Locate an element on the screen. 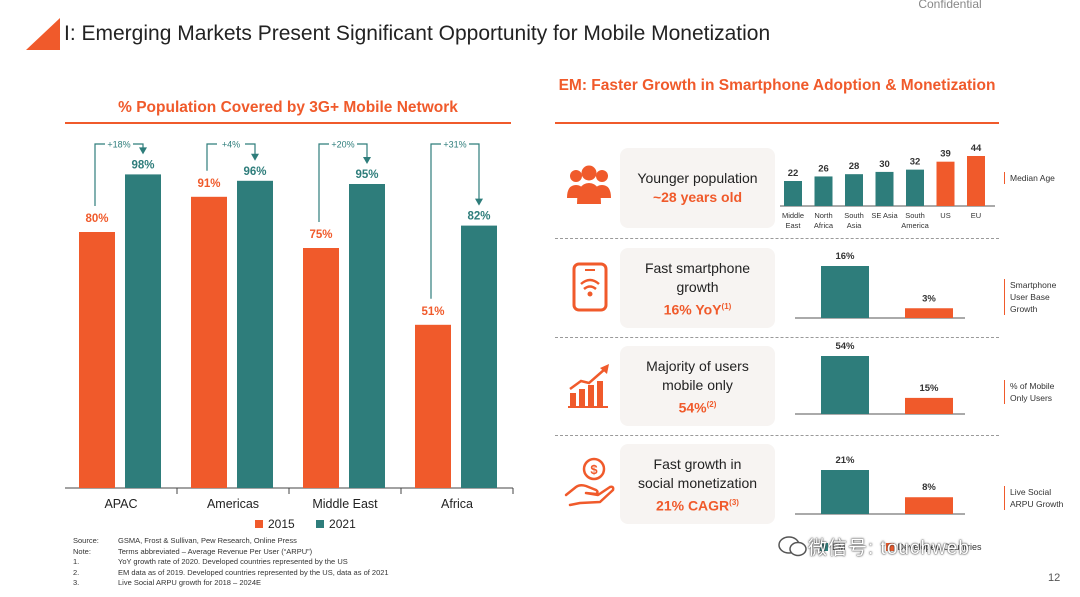 This screenshot has height=597, width=1080. data-label-2021: 96% is located at coordinates (254, 172).